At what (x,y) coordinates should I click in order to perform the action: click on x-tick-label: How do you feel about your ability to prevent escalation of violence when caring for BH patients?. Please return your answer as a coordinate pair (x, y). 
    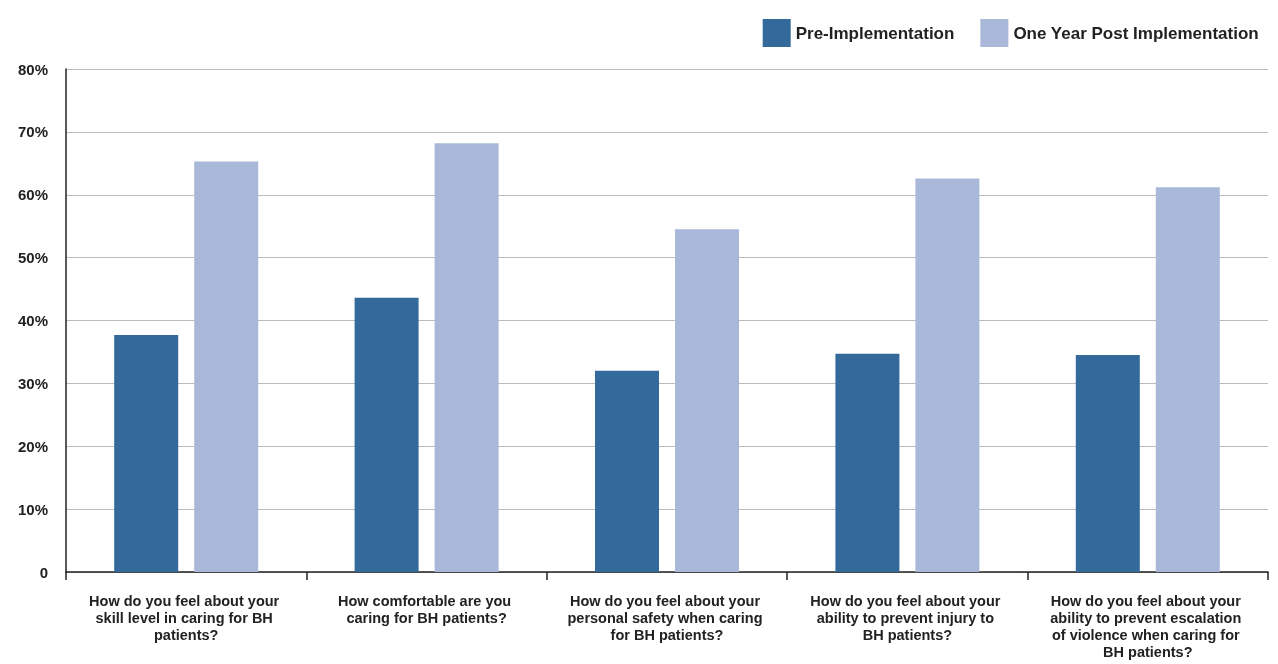
    Looking at the image, I should click on (1148, 626).